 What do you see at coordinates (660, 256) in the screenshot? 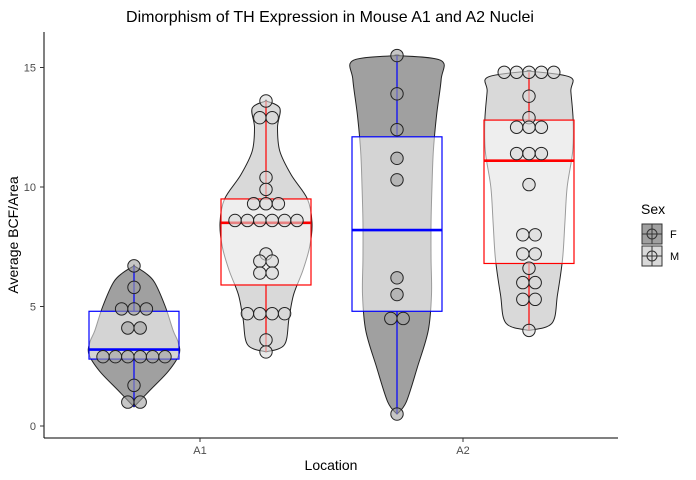
I see `legend-key-m: M` at bounding box center [660, 256].